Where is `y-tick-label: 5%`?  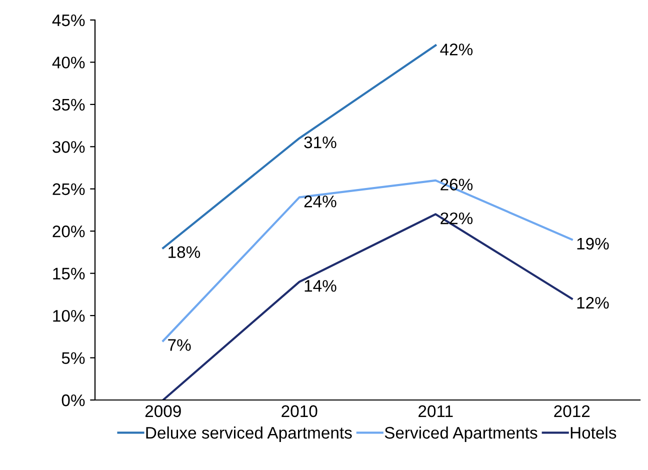 y-tick-label: 5% is located at coordinates (73, 358).